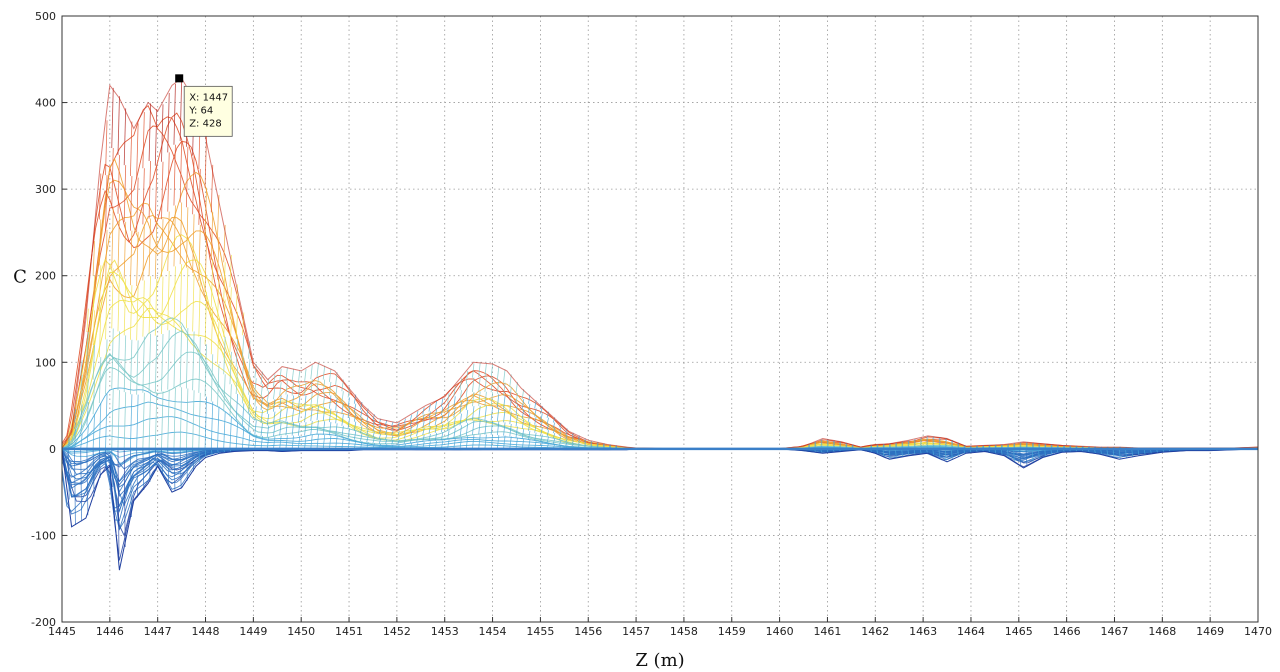  I want to click on data-tip: X: 1447 Y: 64 Z: 428, so click(204, 105).